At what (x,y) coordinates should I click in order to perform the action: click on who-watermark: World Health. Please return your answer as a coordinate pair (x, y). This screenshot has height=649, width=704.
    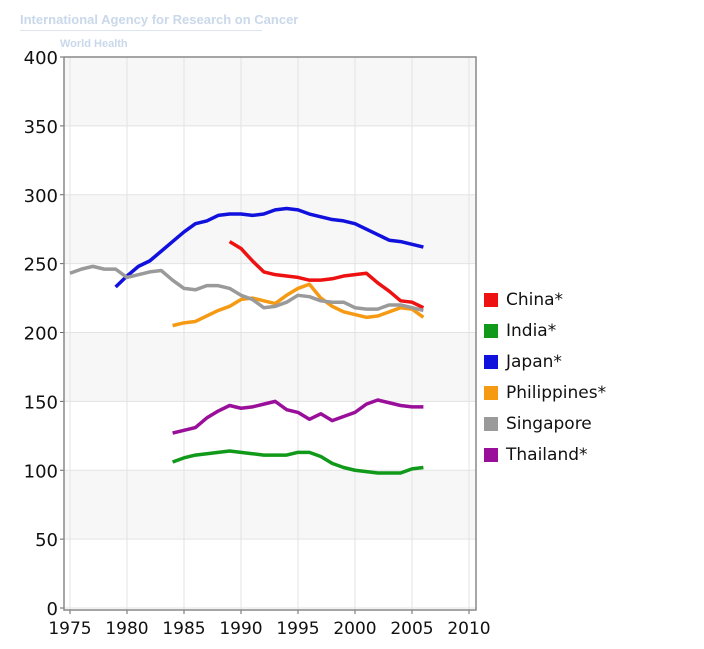
    Looking at the image, I should click on (94, 44).